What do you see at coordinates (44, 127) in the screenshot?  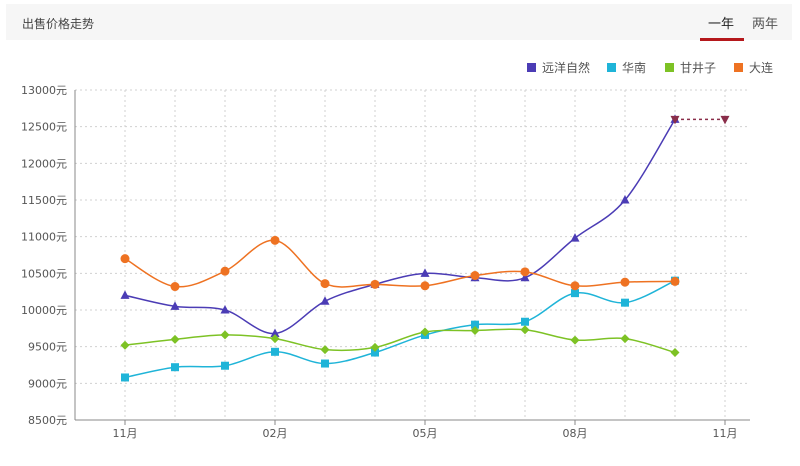 I see `y-tick-label: 12500元` at bounding box center [44, 127].